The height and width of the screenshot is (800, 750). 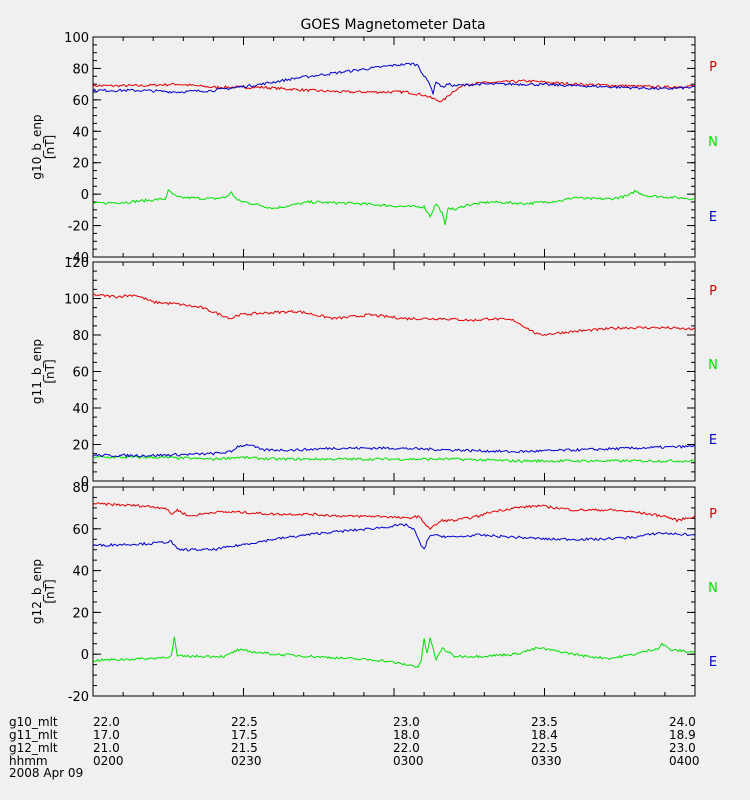 I want to click on tick-label: 0200, so click(x=108, y=761).